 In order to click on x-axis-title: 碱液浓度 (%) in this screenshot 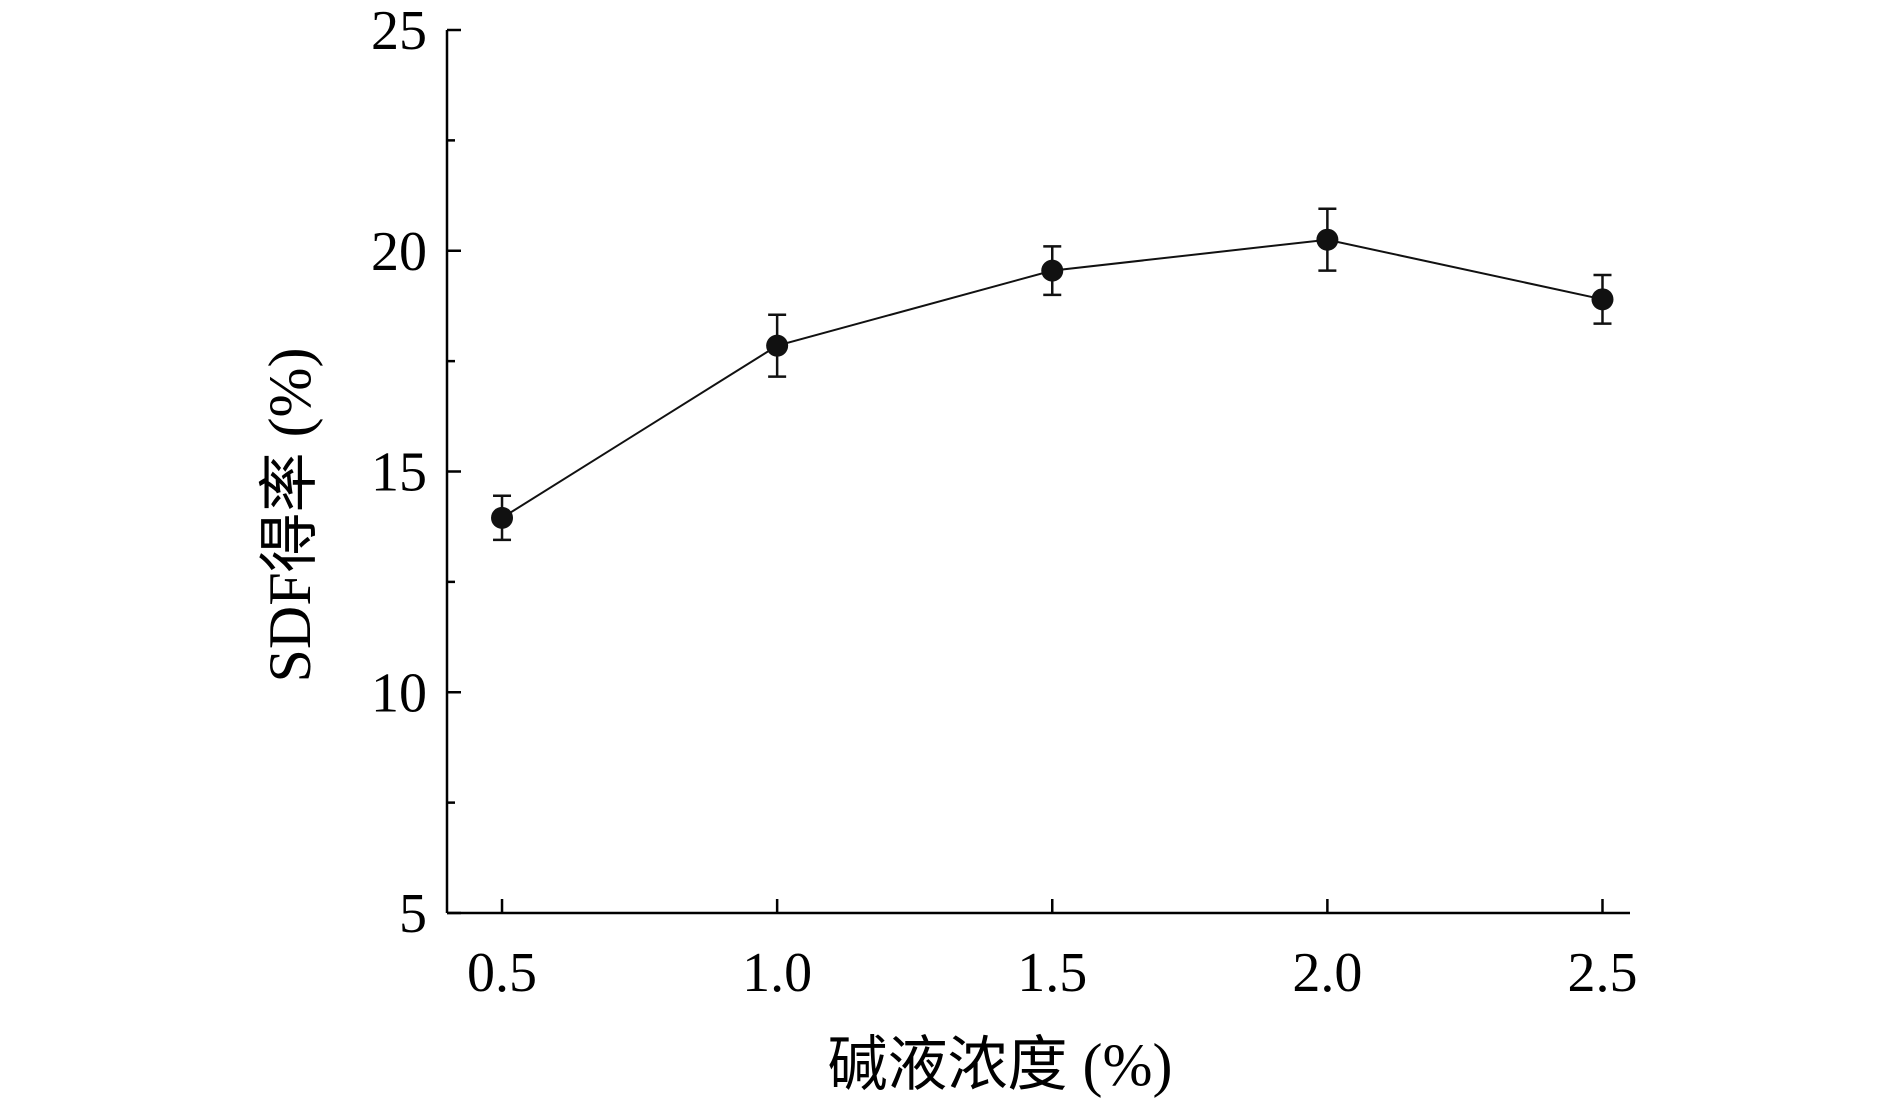, I will do `click(1000, 1065)`.